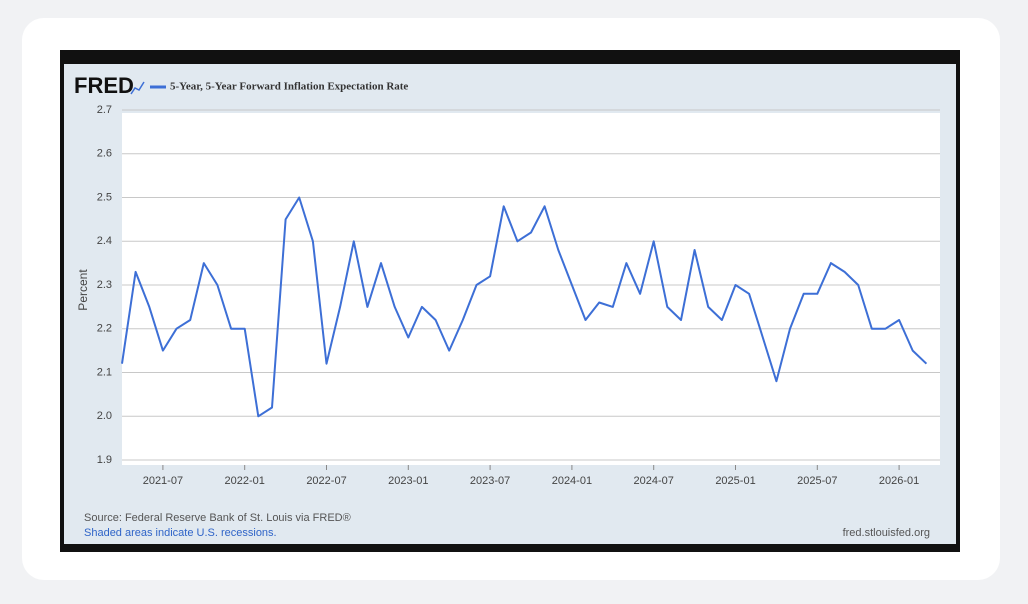 The height and width of the screenshot is (604, 1028). What do you see at coordinates (899, 481) in the screenshot?
I see `x-tick-label: 2026-01` at bounding box center [899, 481].